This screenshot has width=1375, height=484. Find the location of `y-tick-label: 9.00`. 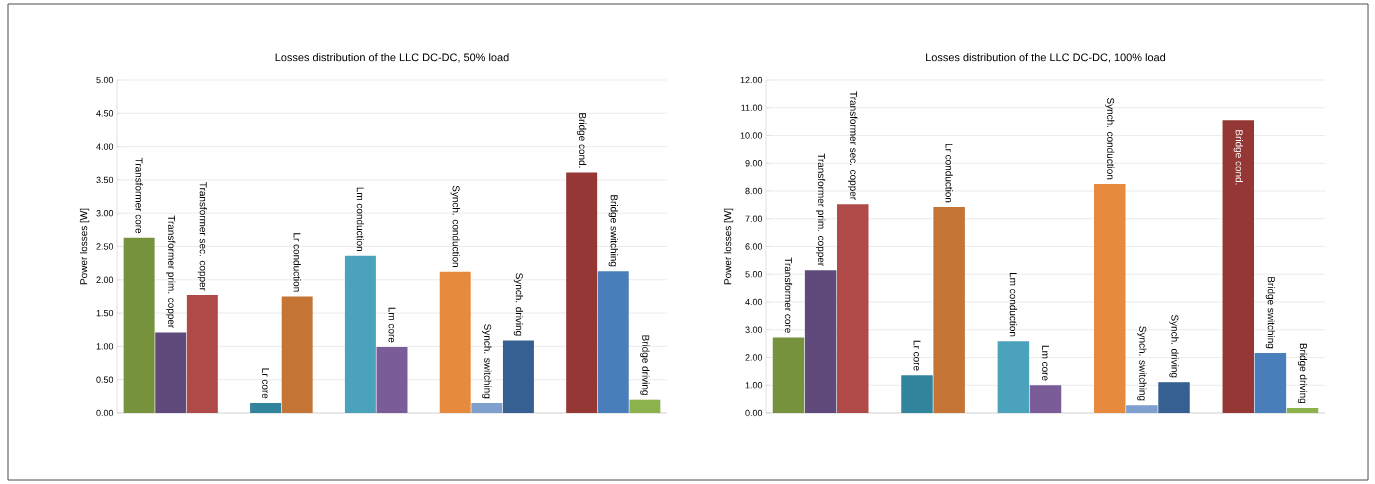

y-tick-label: 9.00 is located at coordinates (754, 163).